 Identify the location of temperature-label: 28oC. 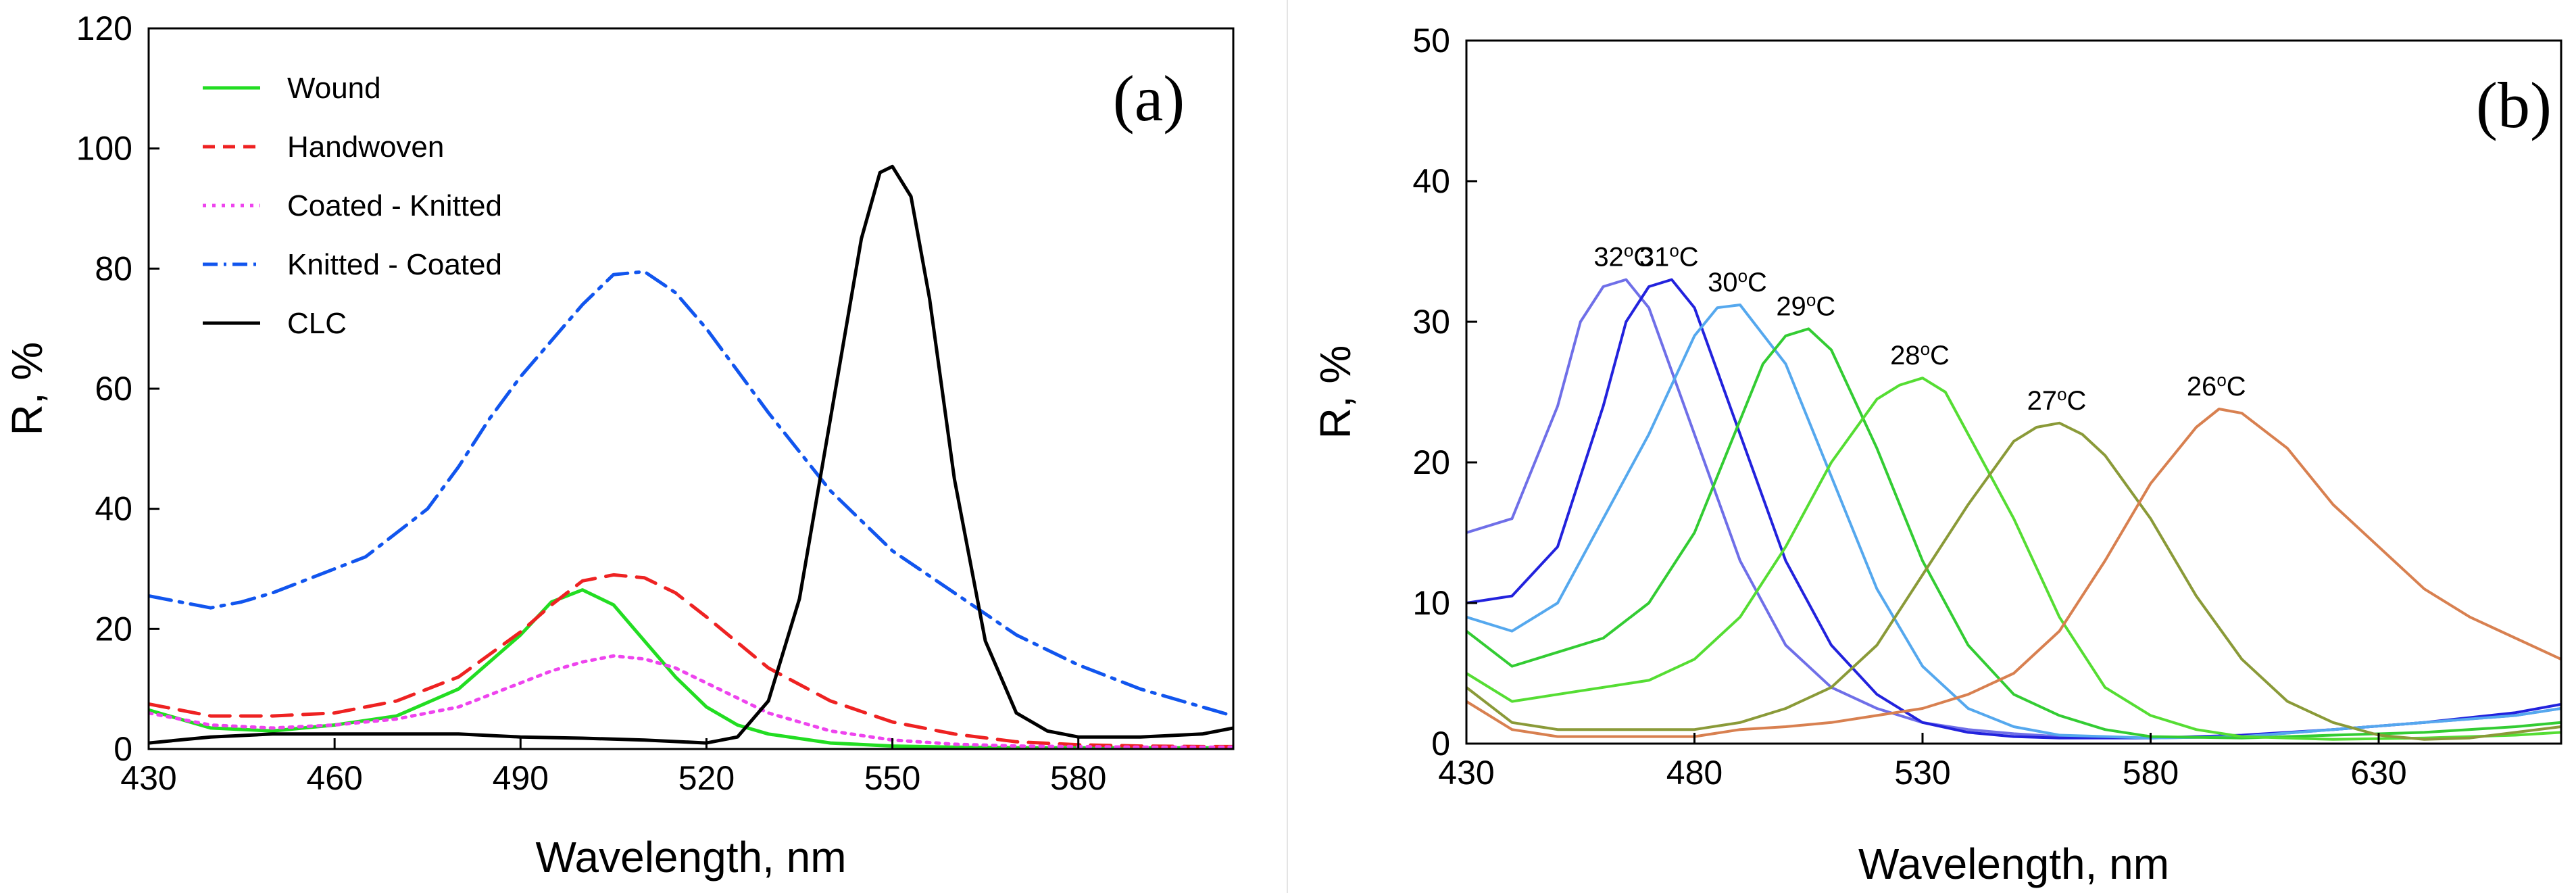
(1920, 354).